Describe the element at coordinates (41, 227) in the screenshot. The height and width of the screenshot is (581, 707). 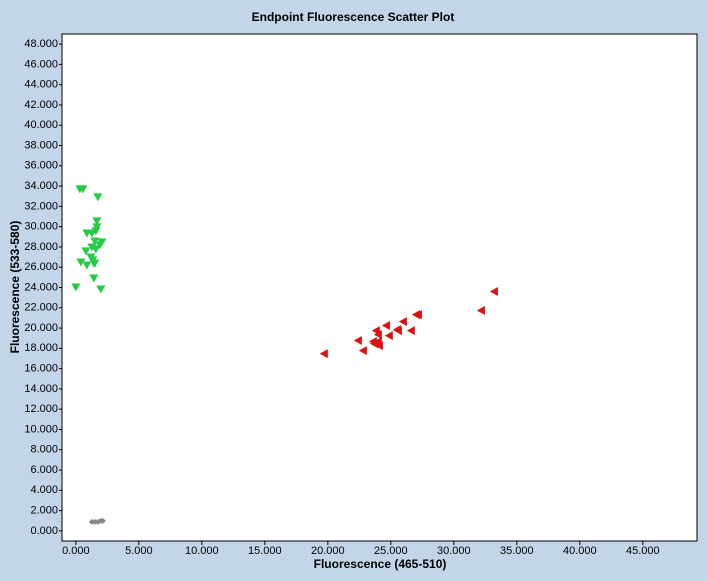
I see `y-tick-label: 30.000` at that location.